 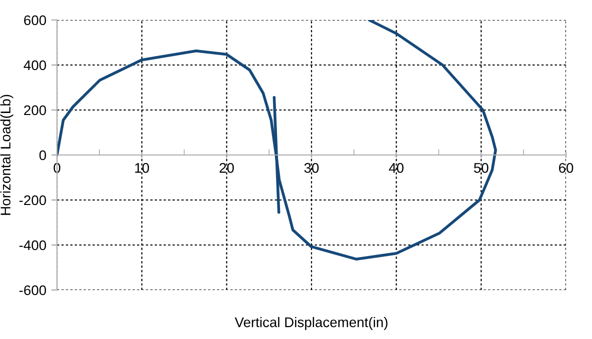 What do you see at coordinates (311, 168) in the screenshot?
I see `x-tick-label: 30` at bounding box center [311, 168].